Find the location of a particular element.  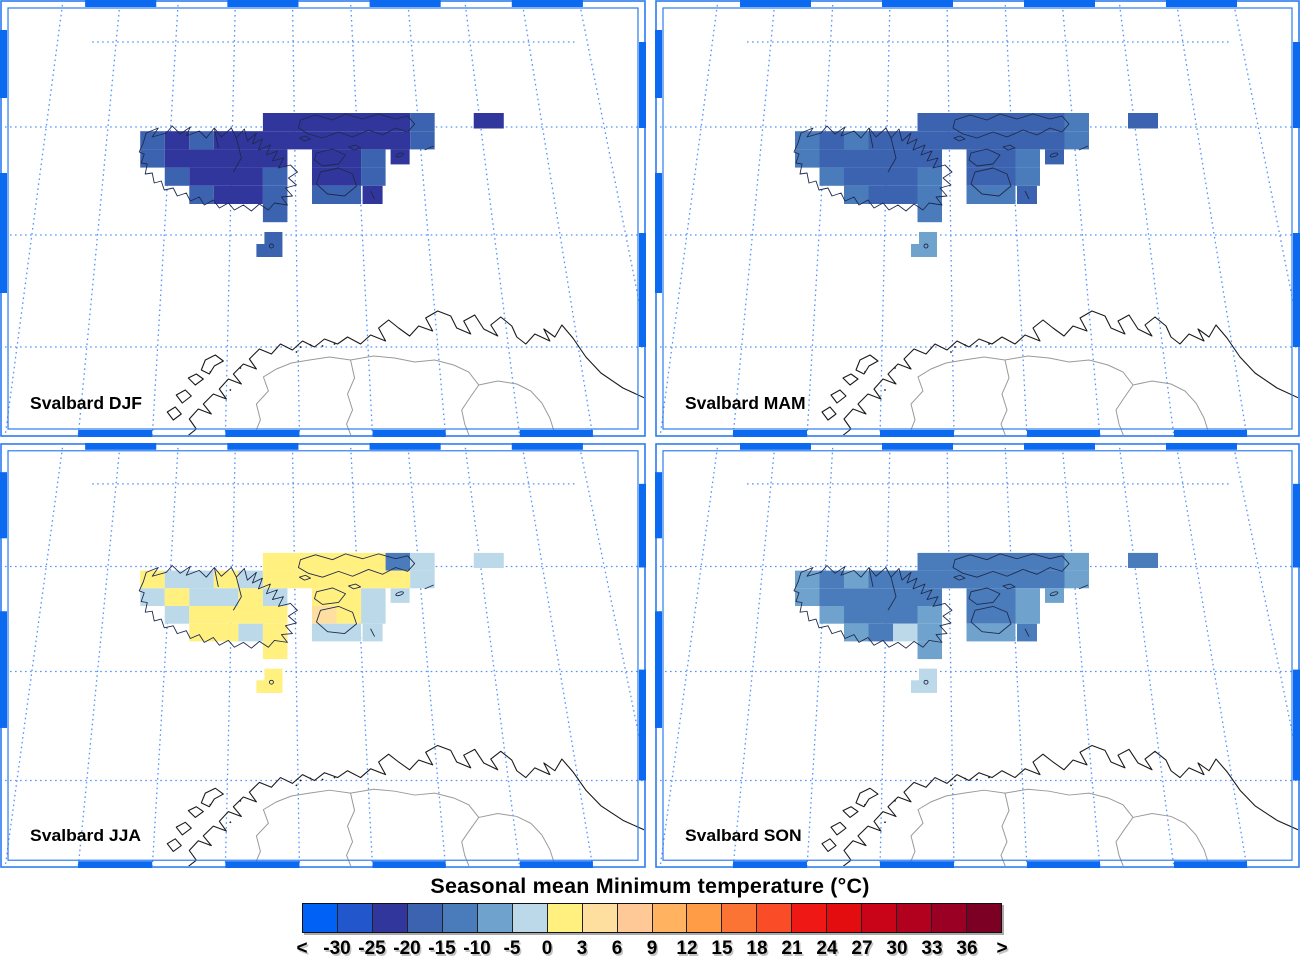

svalbard-cells is located at coordinates (322, 622).